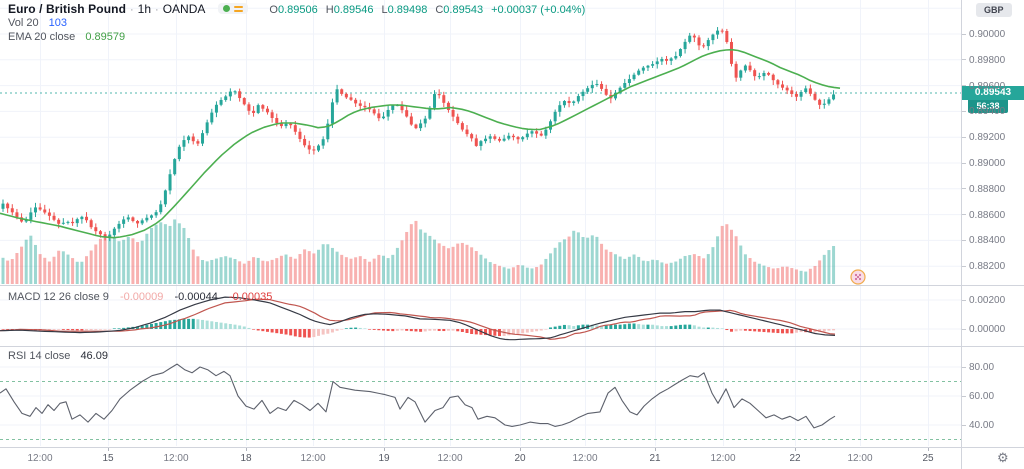  I want to click on rsi-value: 46.09, so click(94, 356).